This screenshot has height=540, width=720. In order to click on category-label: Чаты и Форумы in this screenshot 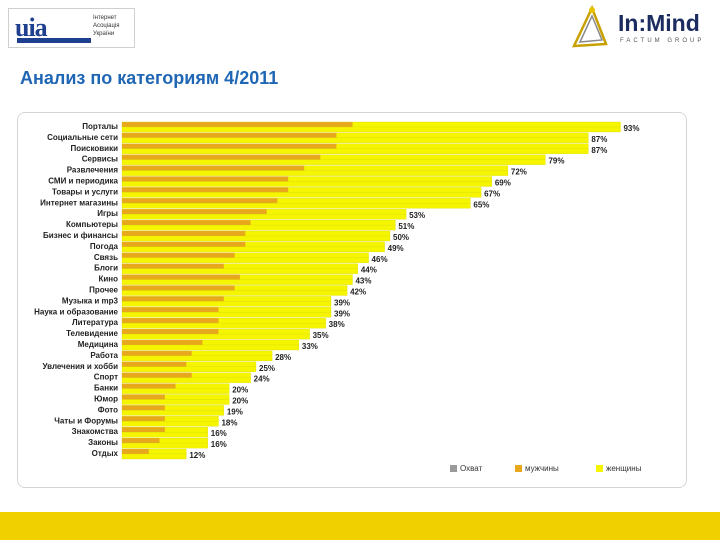, I will do `click(86, 420)`.